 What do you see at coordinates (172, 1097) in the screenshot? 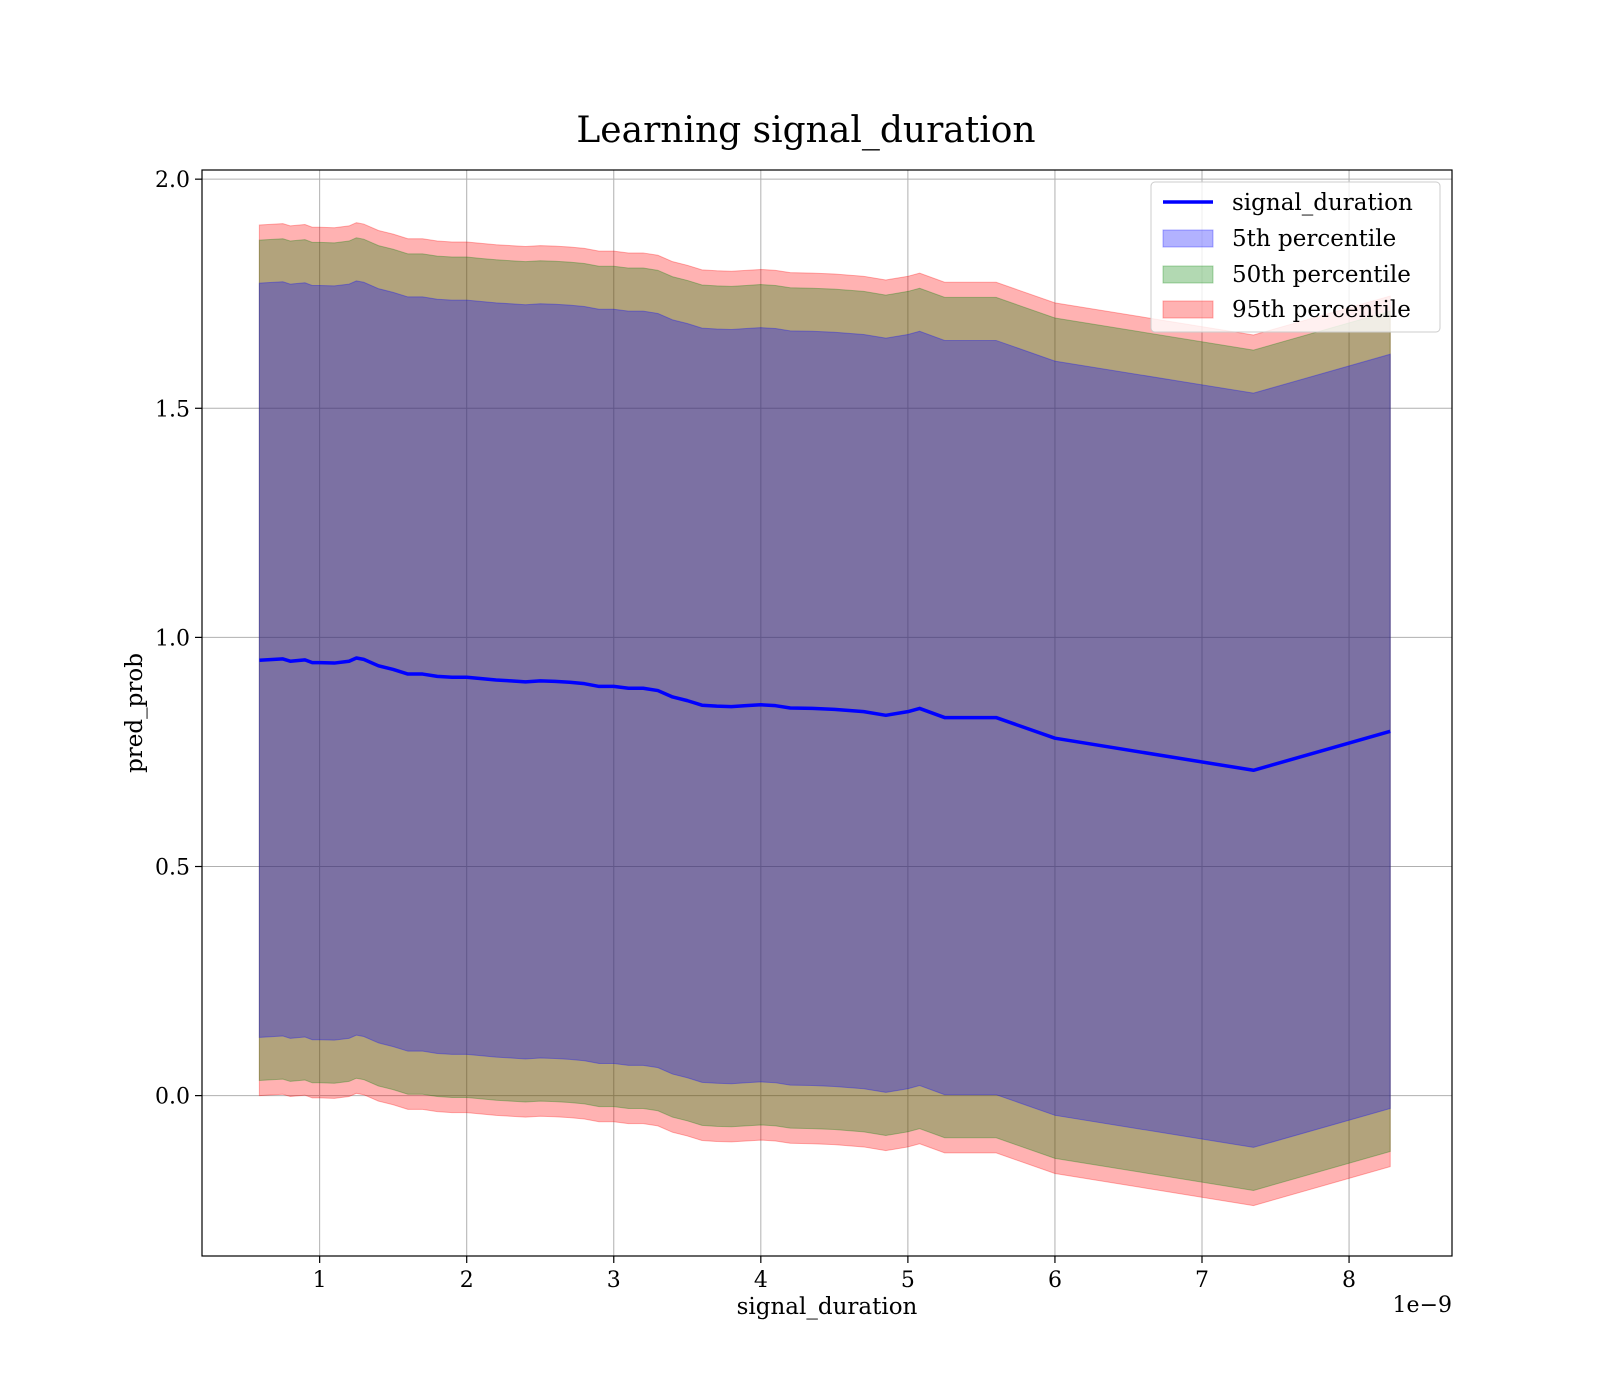
I see `y-tick-label: 0.0` at bounding box center [172, 1097].